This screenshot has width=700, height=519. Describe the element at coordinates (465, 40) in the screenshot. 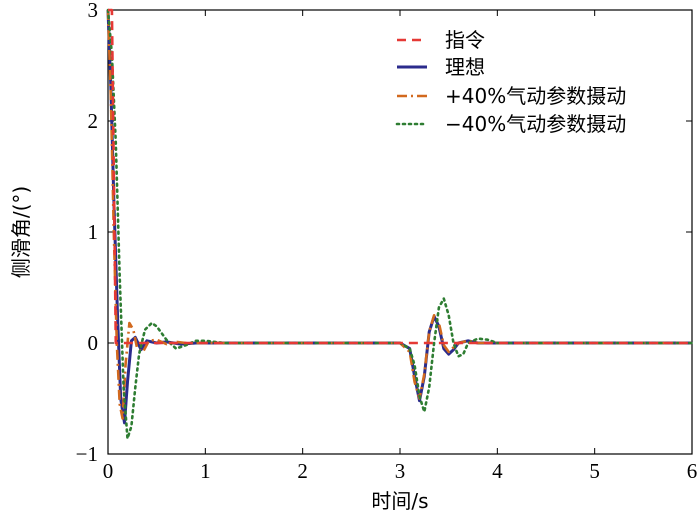

I see `legend-label-command: 指令` at that location.